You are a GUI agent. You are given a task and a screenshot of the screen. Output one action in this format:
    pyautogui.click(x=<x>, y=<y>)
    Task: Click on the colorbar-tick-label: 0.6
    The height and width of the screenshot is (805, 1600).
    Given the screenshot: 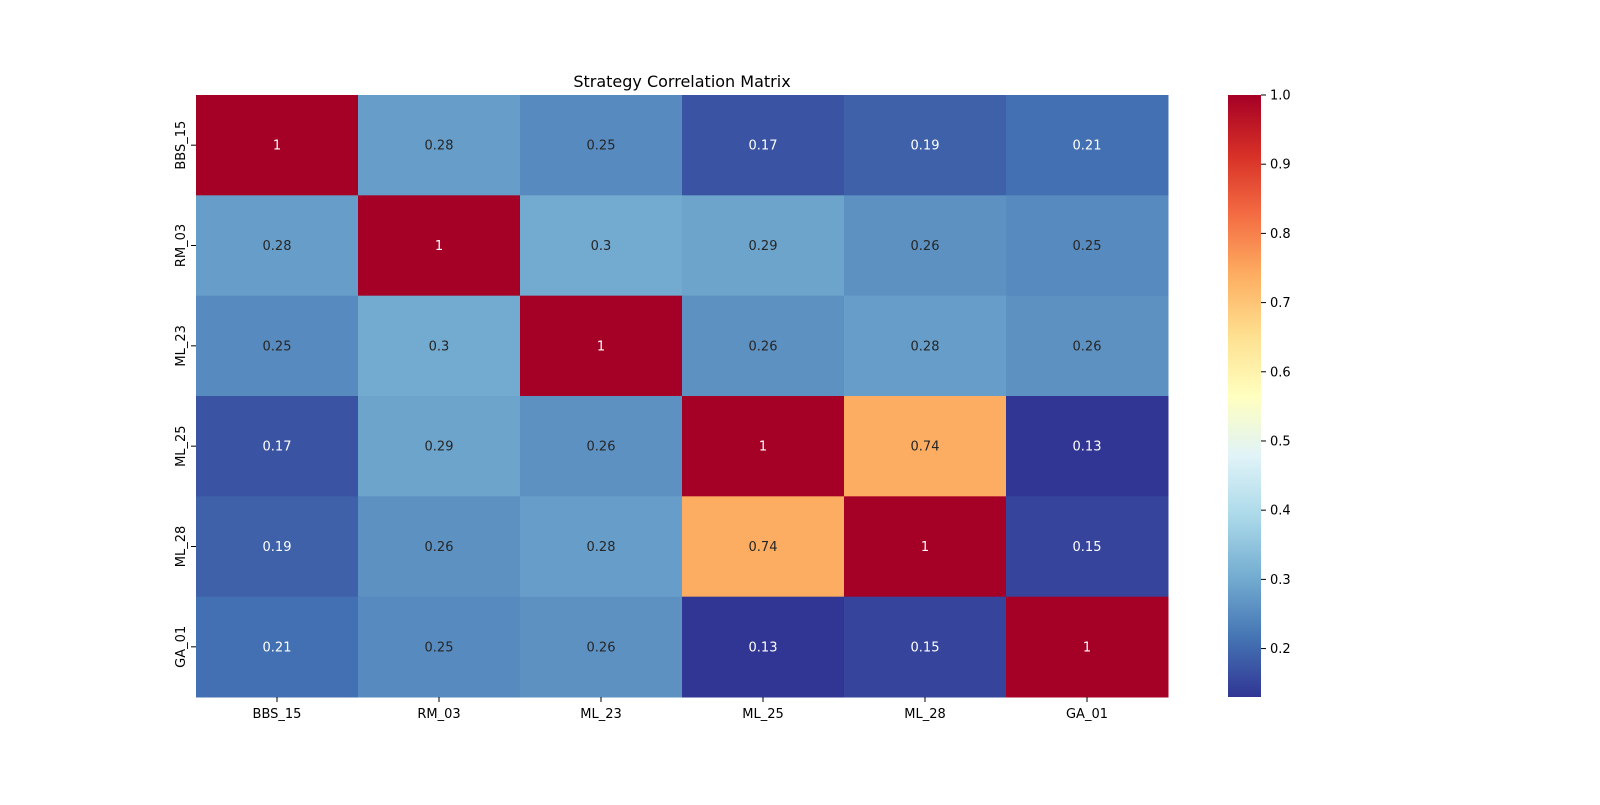 What is the action you would take?
    pyautogui.click(x=1280, y=372)
    